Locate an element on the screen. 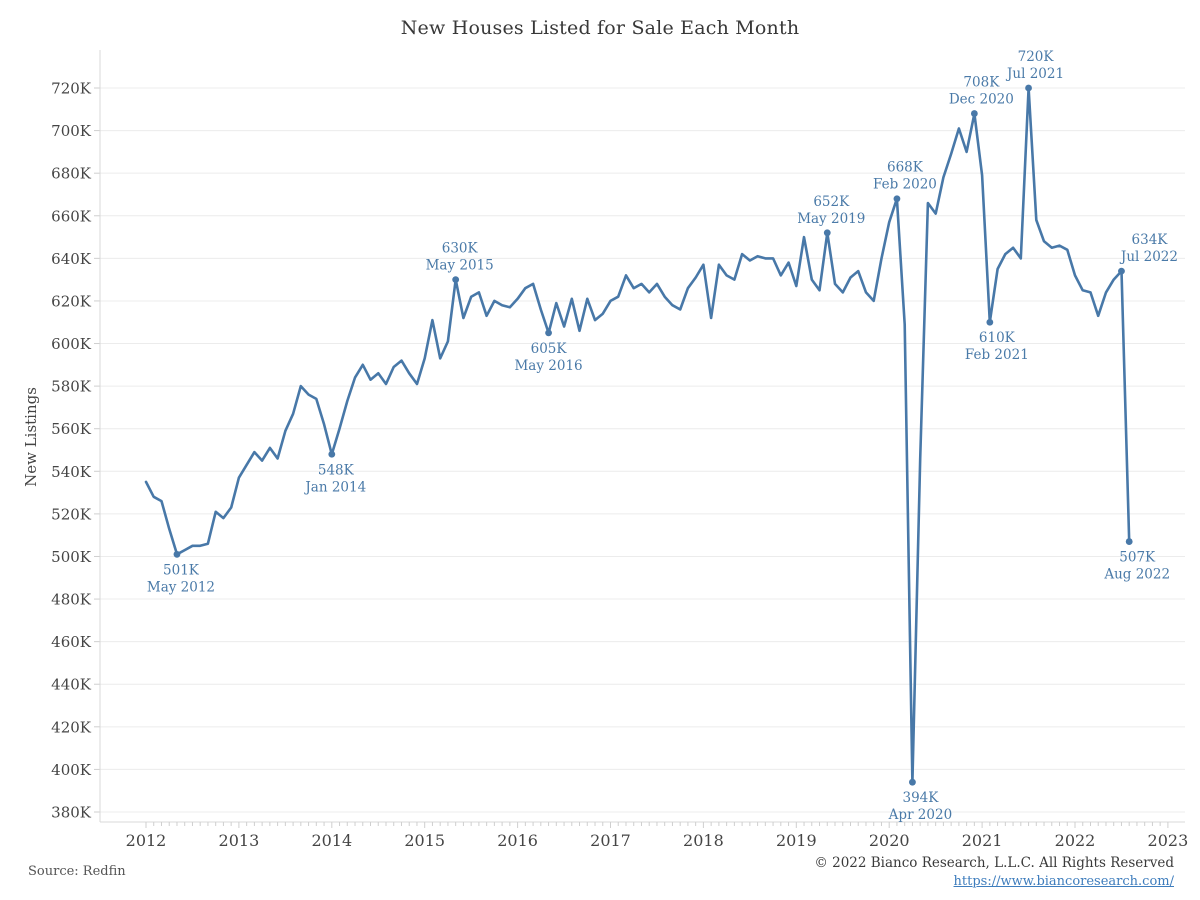 This screenshot has width=1200, height=900. y-tick-label: 560K is located at coordinates (71, 429).